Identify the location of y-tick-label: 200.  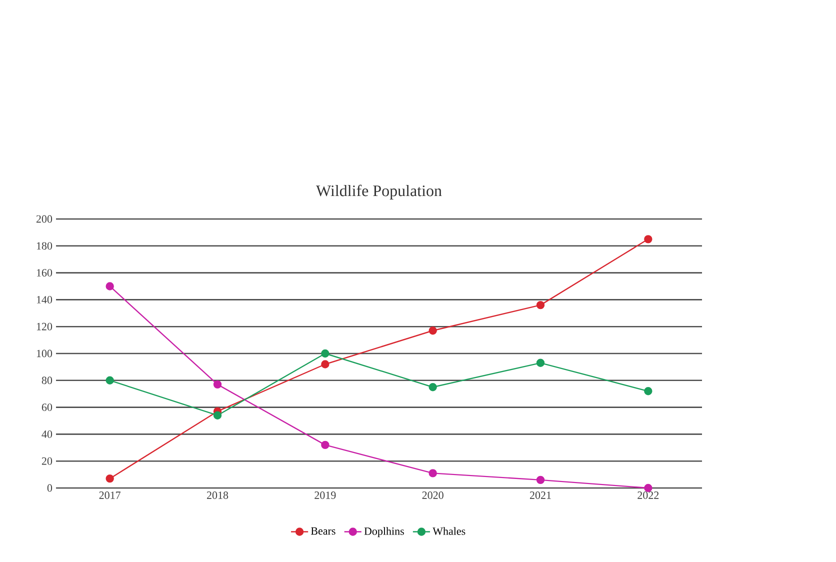
(44, 219).